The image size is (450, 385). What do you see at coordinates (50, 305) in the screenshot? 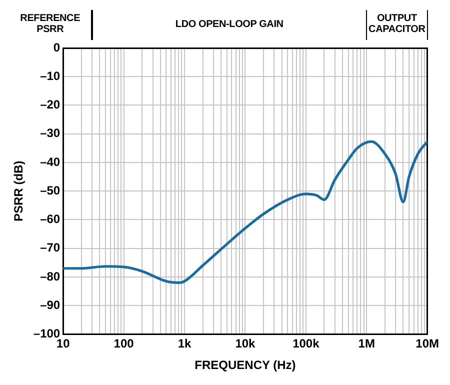
I see `y-tick-label: –90` at bounding box center [50, 305].